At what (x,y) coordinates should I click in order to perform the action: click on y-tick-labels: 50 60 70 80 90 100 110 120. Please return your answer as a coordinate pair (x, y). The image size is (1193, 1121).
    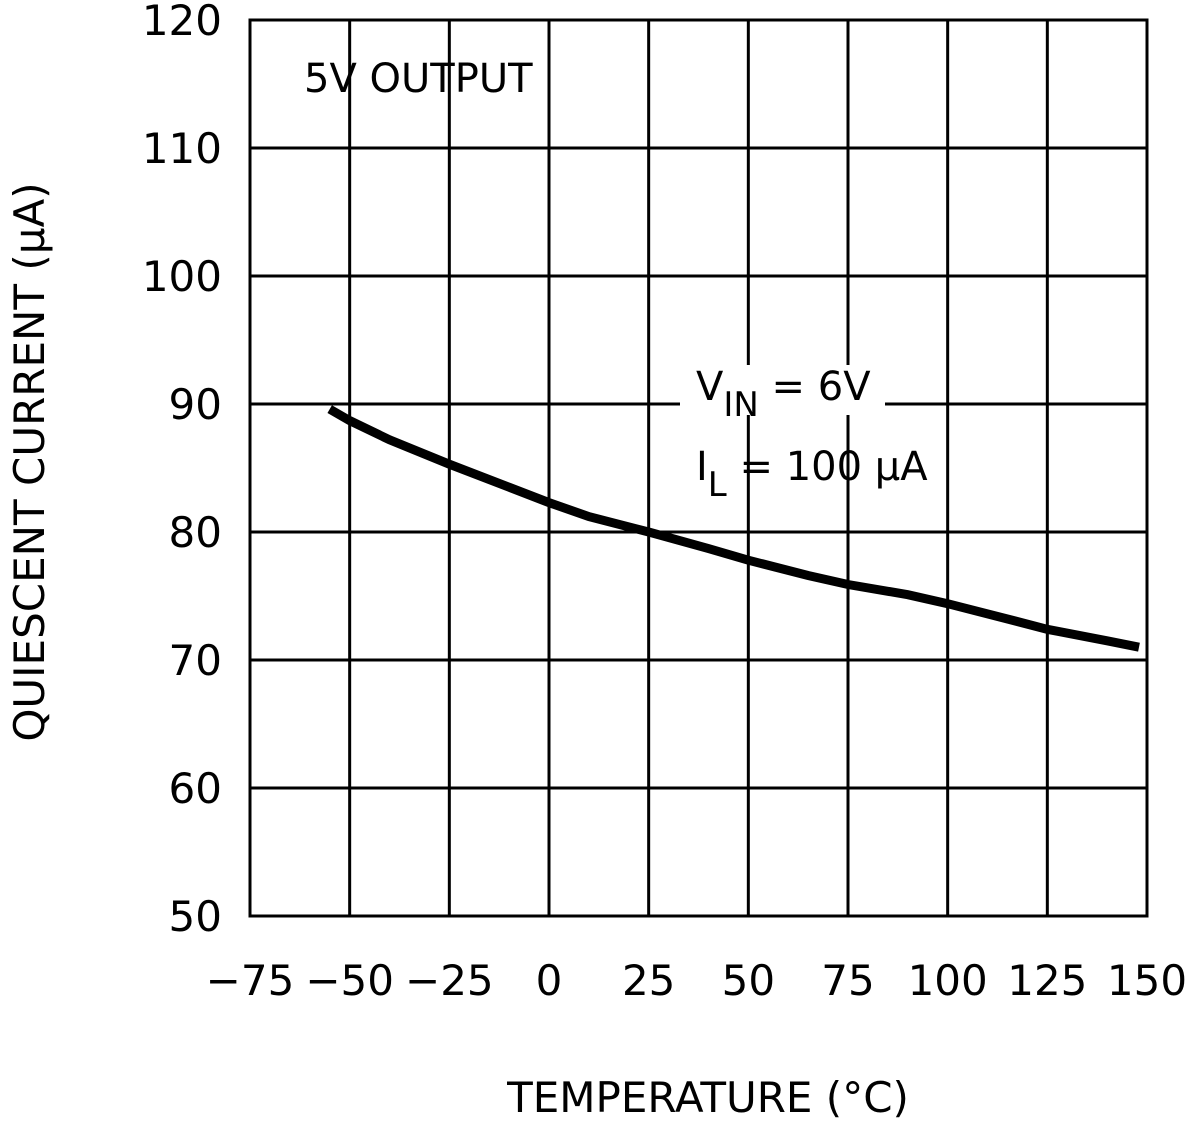
    Looking at the image, I should click on (182, 470).